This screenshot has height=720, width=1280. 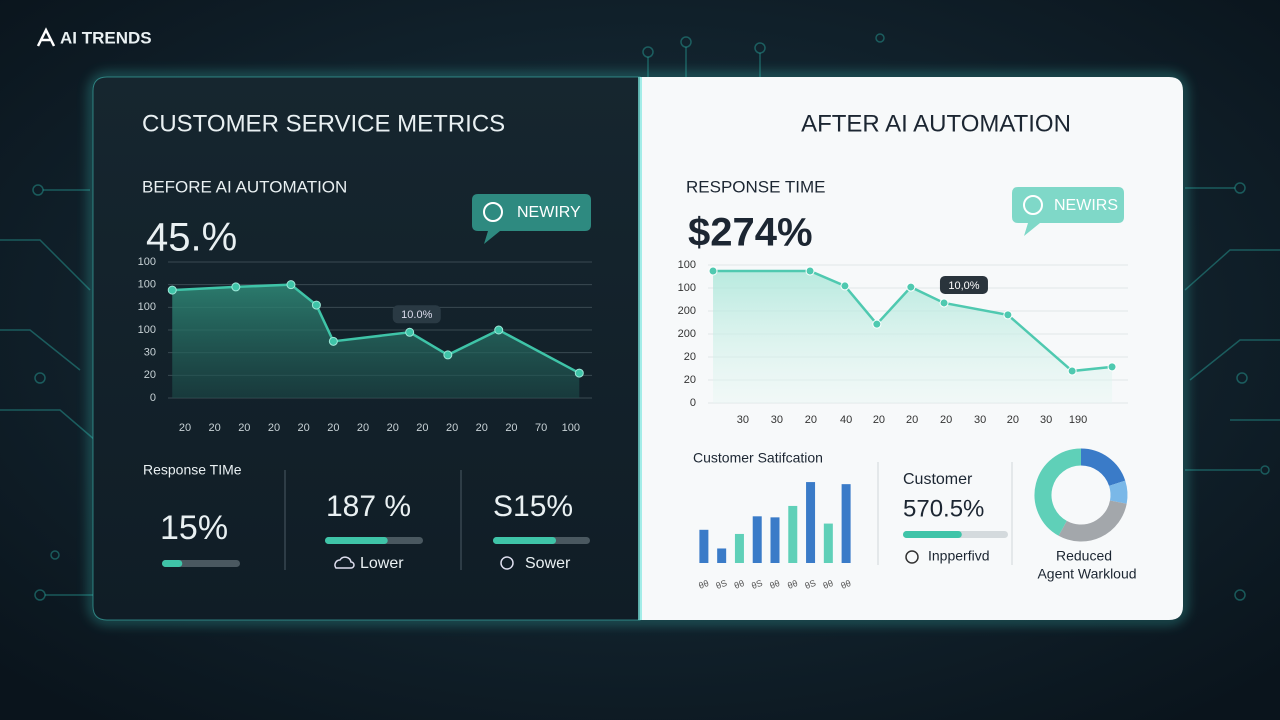 What do you see at coordinates (1086, 205) in the screenshot?
I see `badge-text: NEWIRS` at bounding box center [1086, 205].